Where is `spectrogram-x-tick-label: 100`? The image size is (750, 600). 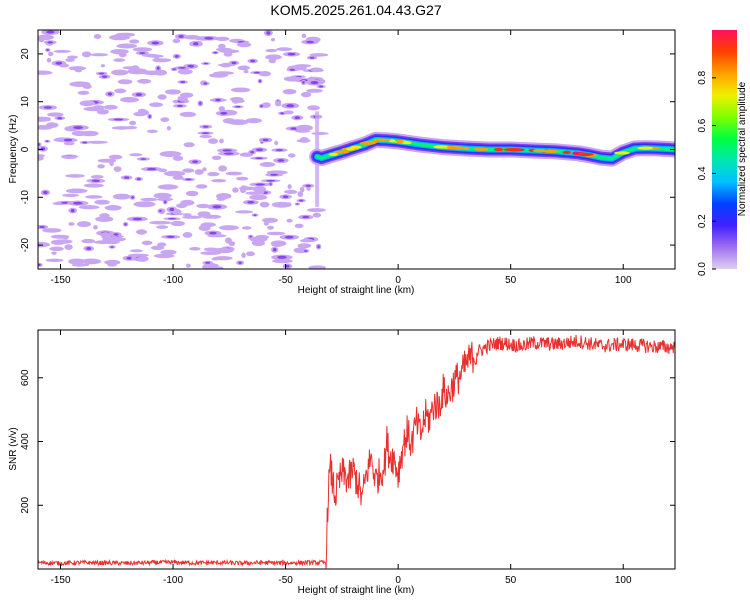 spectrogram-x-tick-label: 100 is located at coordinates (623, 280).